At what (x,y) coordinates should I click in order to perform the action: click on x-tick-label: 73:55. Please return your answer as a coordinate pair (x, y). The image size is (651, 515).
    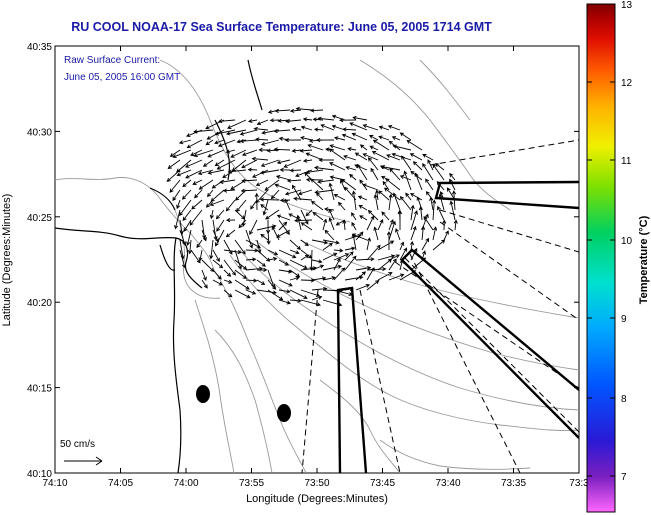
    Looking at the image, I should click on (251, 483).